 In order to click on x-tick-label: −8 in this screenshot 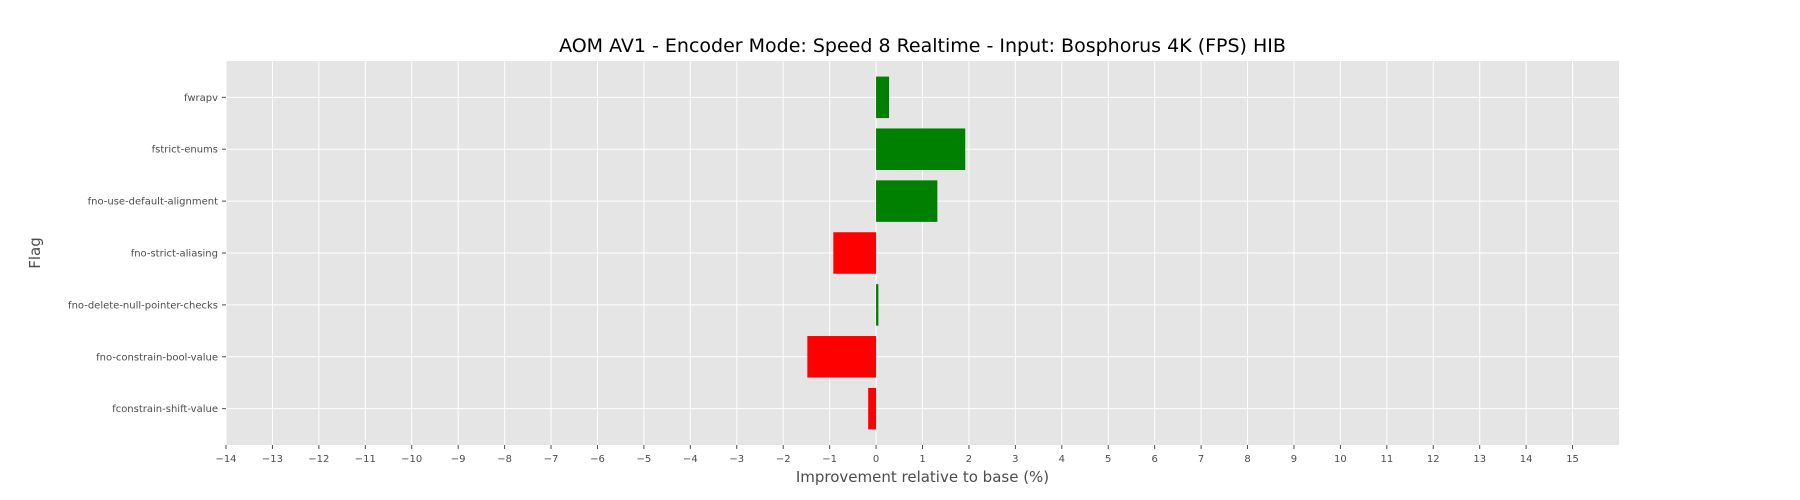, I will do `click(504, 459)`.